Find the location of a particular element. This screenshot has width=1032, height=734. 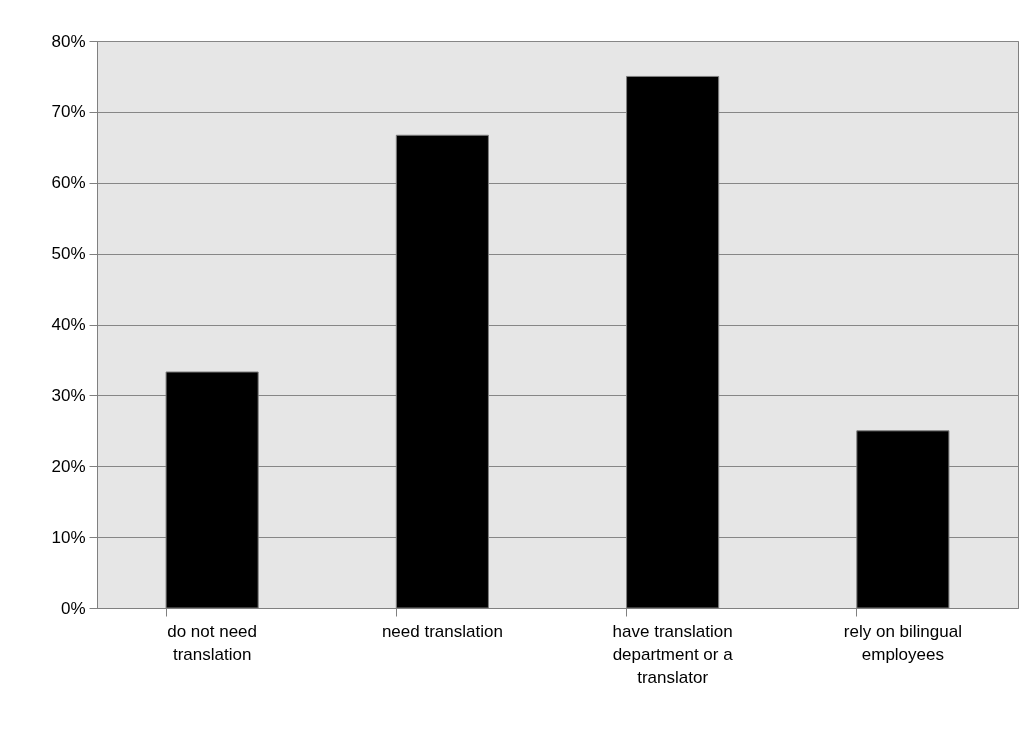

y-tick-label: 60% is located at coordinates (68, 183).